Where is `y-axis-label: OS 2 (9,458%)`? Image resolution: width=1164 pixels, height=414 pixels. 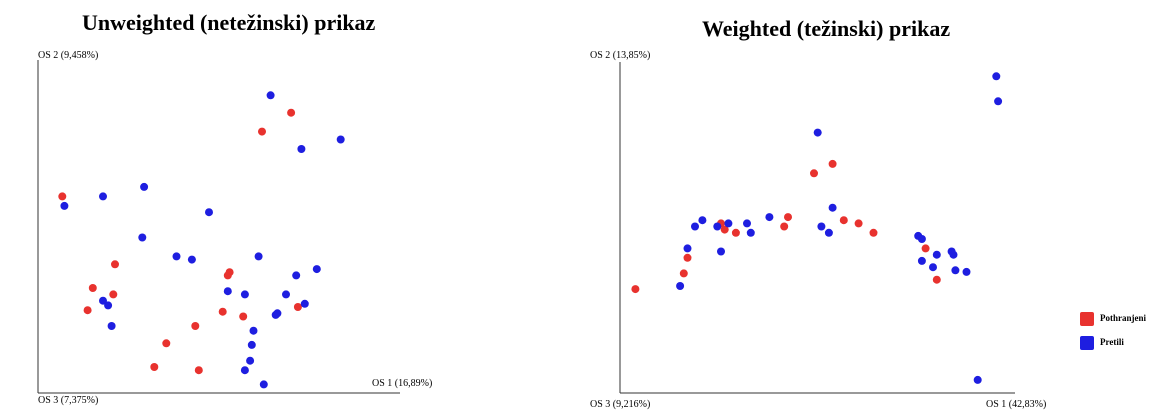
y-axis-label: OS 2 (9,458%) is located at coordinates (68, 55).